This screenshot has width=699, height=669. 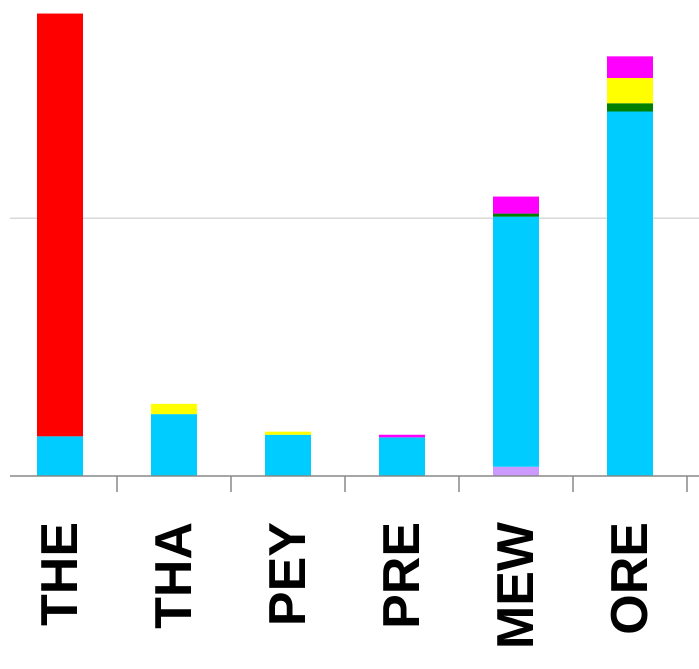 What do you see at coordinates (516, 585) in the screenshot?
I see `x-tick-label-mew: MEW` at bounding box center [516, 585].